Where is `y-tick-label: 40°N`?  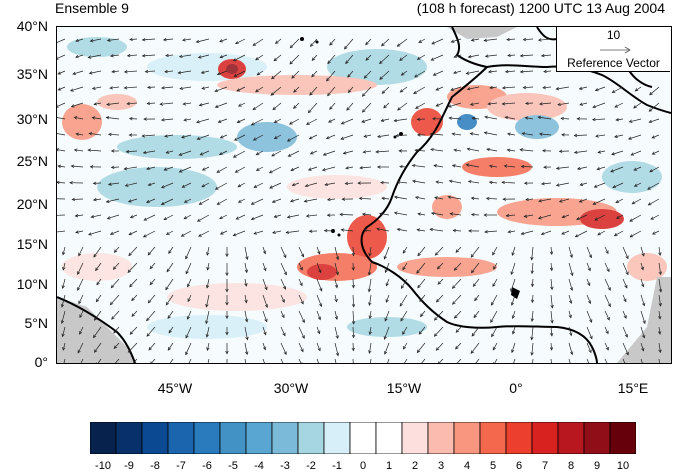
y-tick-label: 40°N is located at coordinates (24, 26).